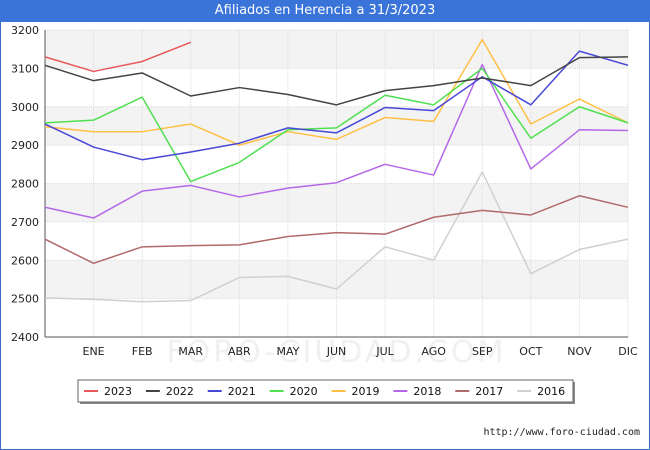 Image resolution: width=650 pixels, height=450 pixels. Describe the element at coordinates (242, 391) in the screenshot. I see `legend-label-2021: 2021` at that location.